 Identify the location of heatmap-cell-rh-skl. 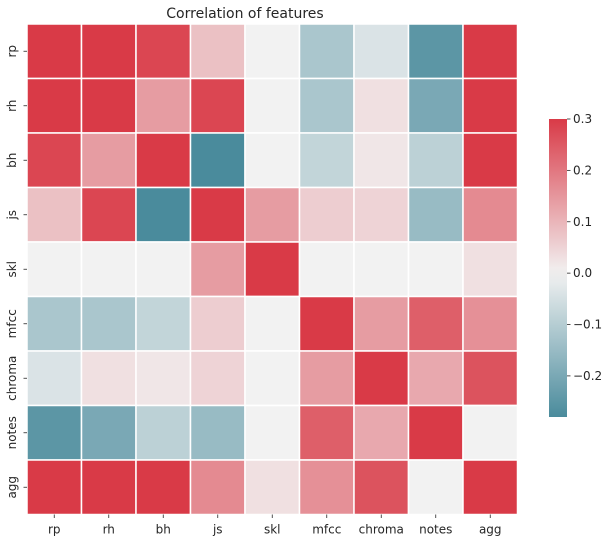
(272, 105).